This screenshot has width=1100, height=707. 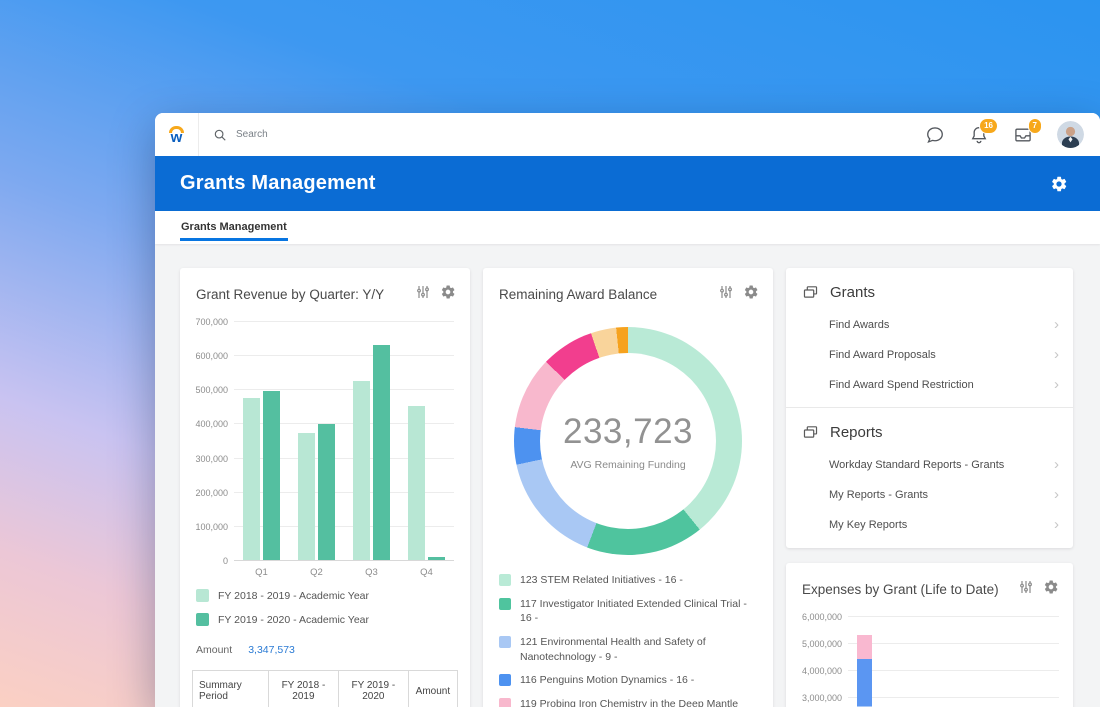 What do you see at coordinates (278, 183) in the screenshot?
I see `page-title: Grants Management` at bounding box center [278, 183].